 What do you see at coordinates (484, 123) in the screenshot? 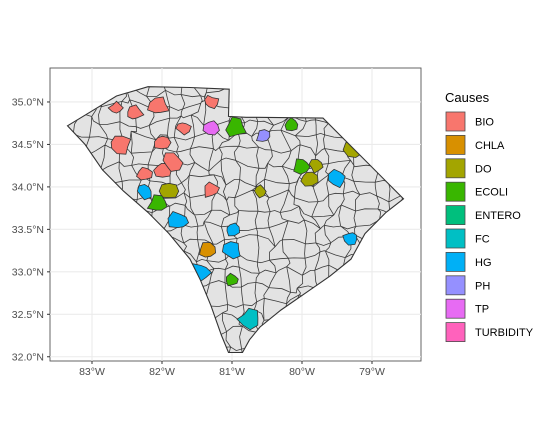
I see `legend-label-bio: BIO` at bounding box center [484, 123].